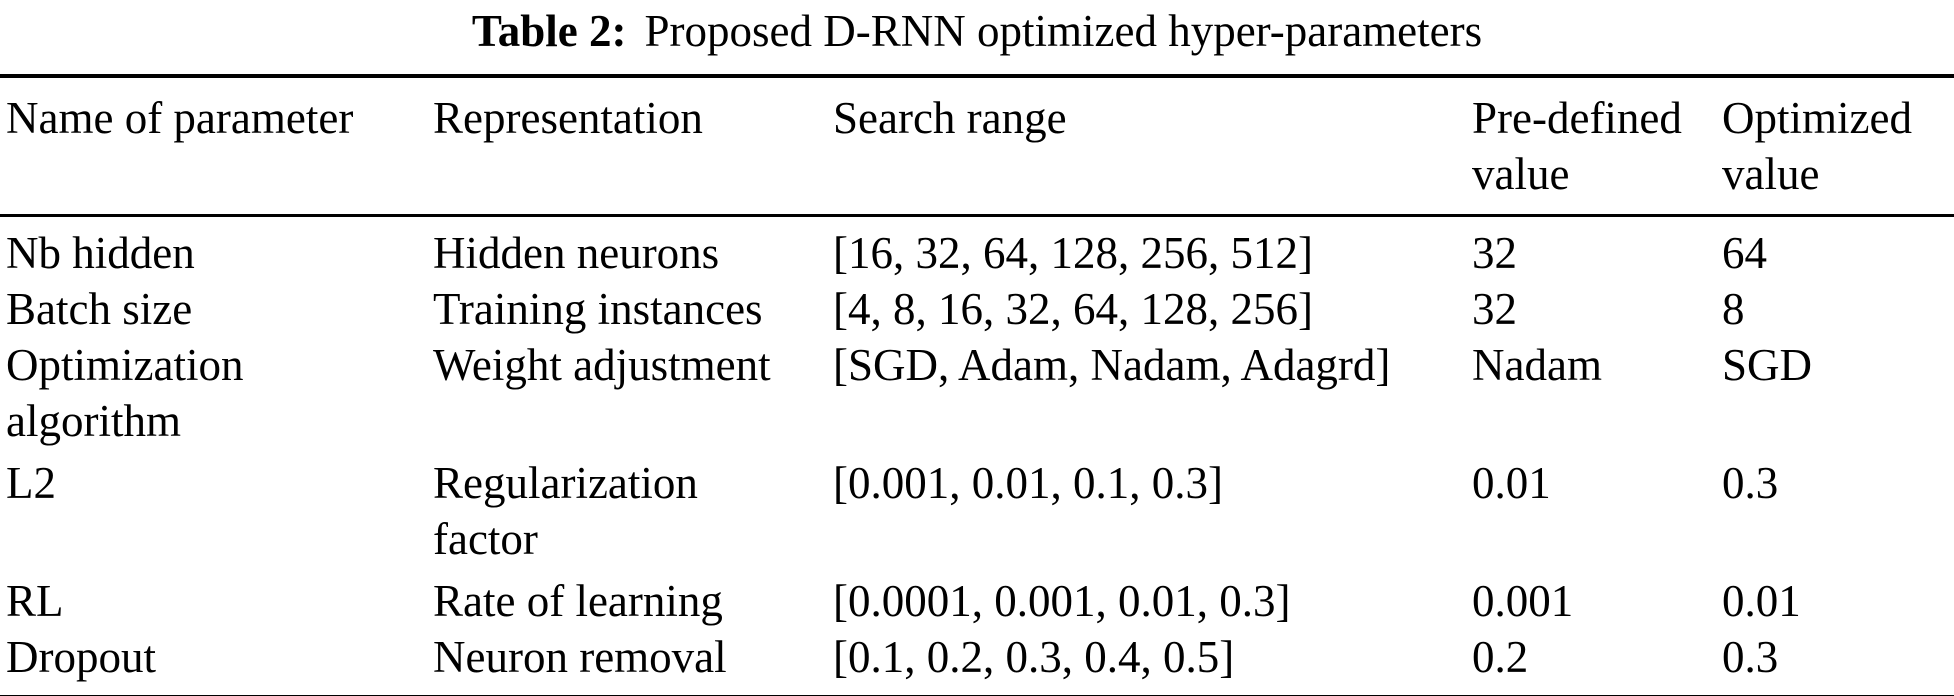  I want to click on cell-search-range: [SGD, Adam, Nadam, Adagrd], so click(1112, 365).